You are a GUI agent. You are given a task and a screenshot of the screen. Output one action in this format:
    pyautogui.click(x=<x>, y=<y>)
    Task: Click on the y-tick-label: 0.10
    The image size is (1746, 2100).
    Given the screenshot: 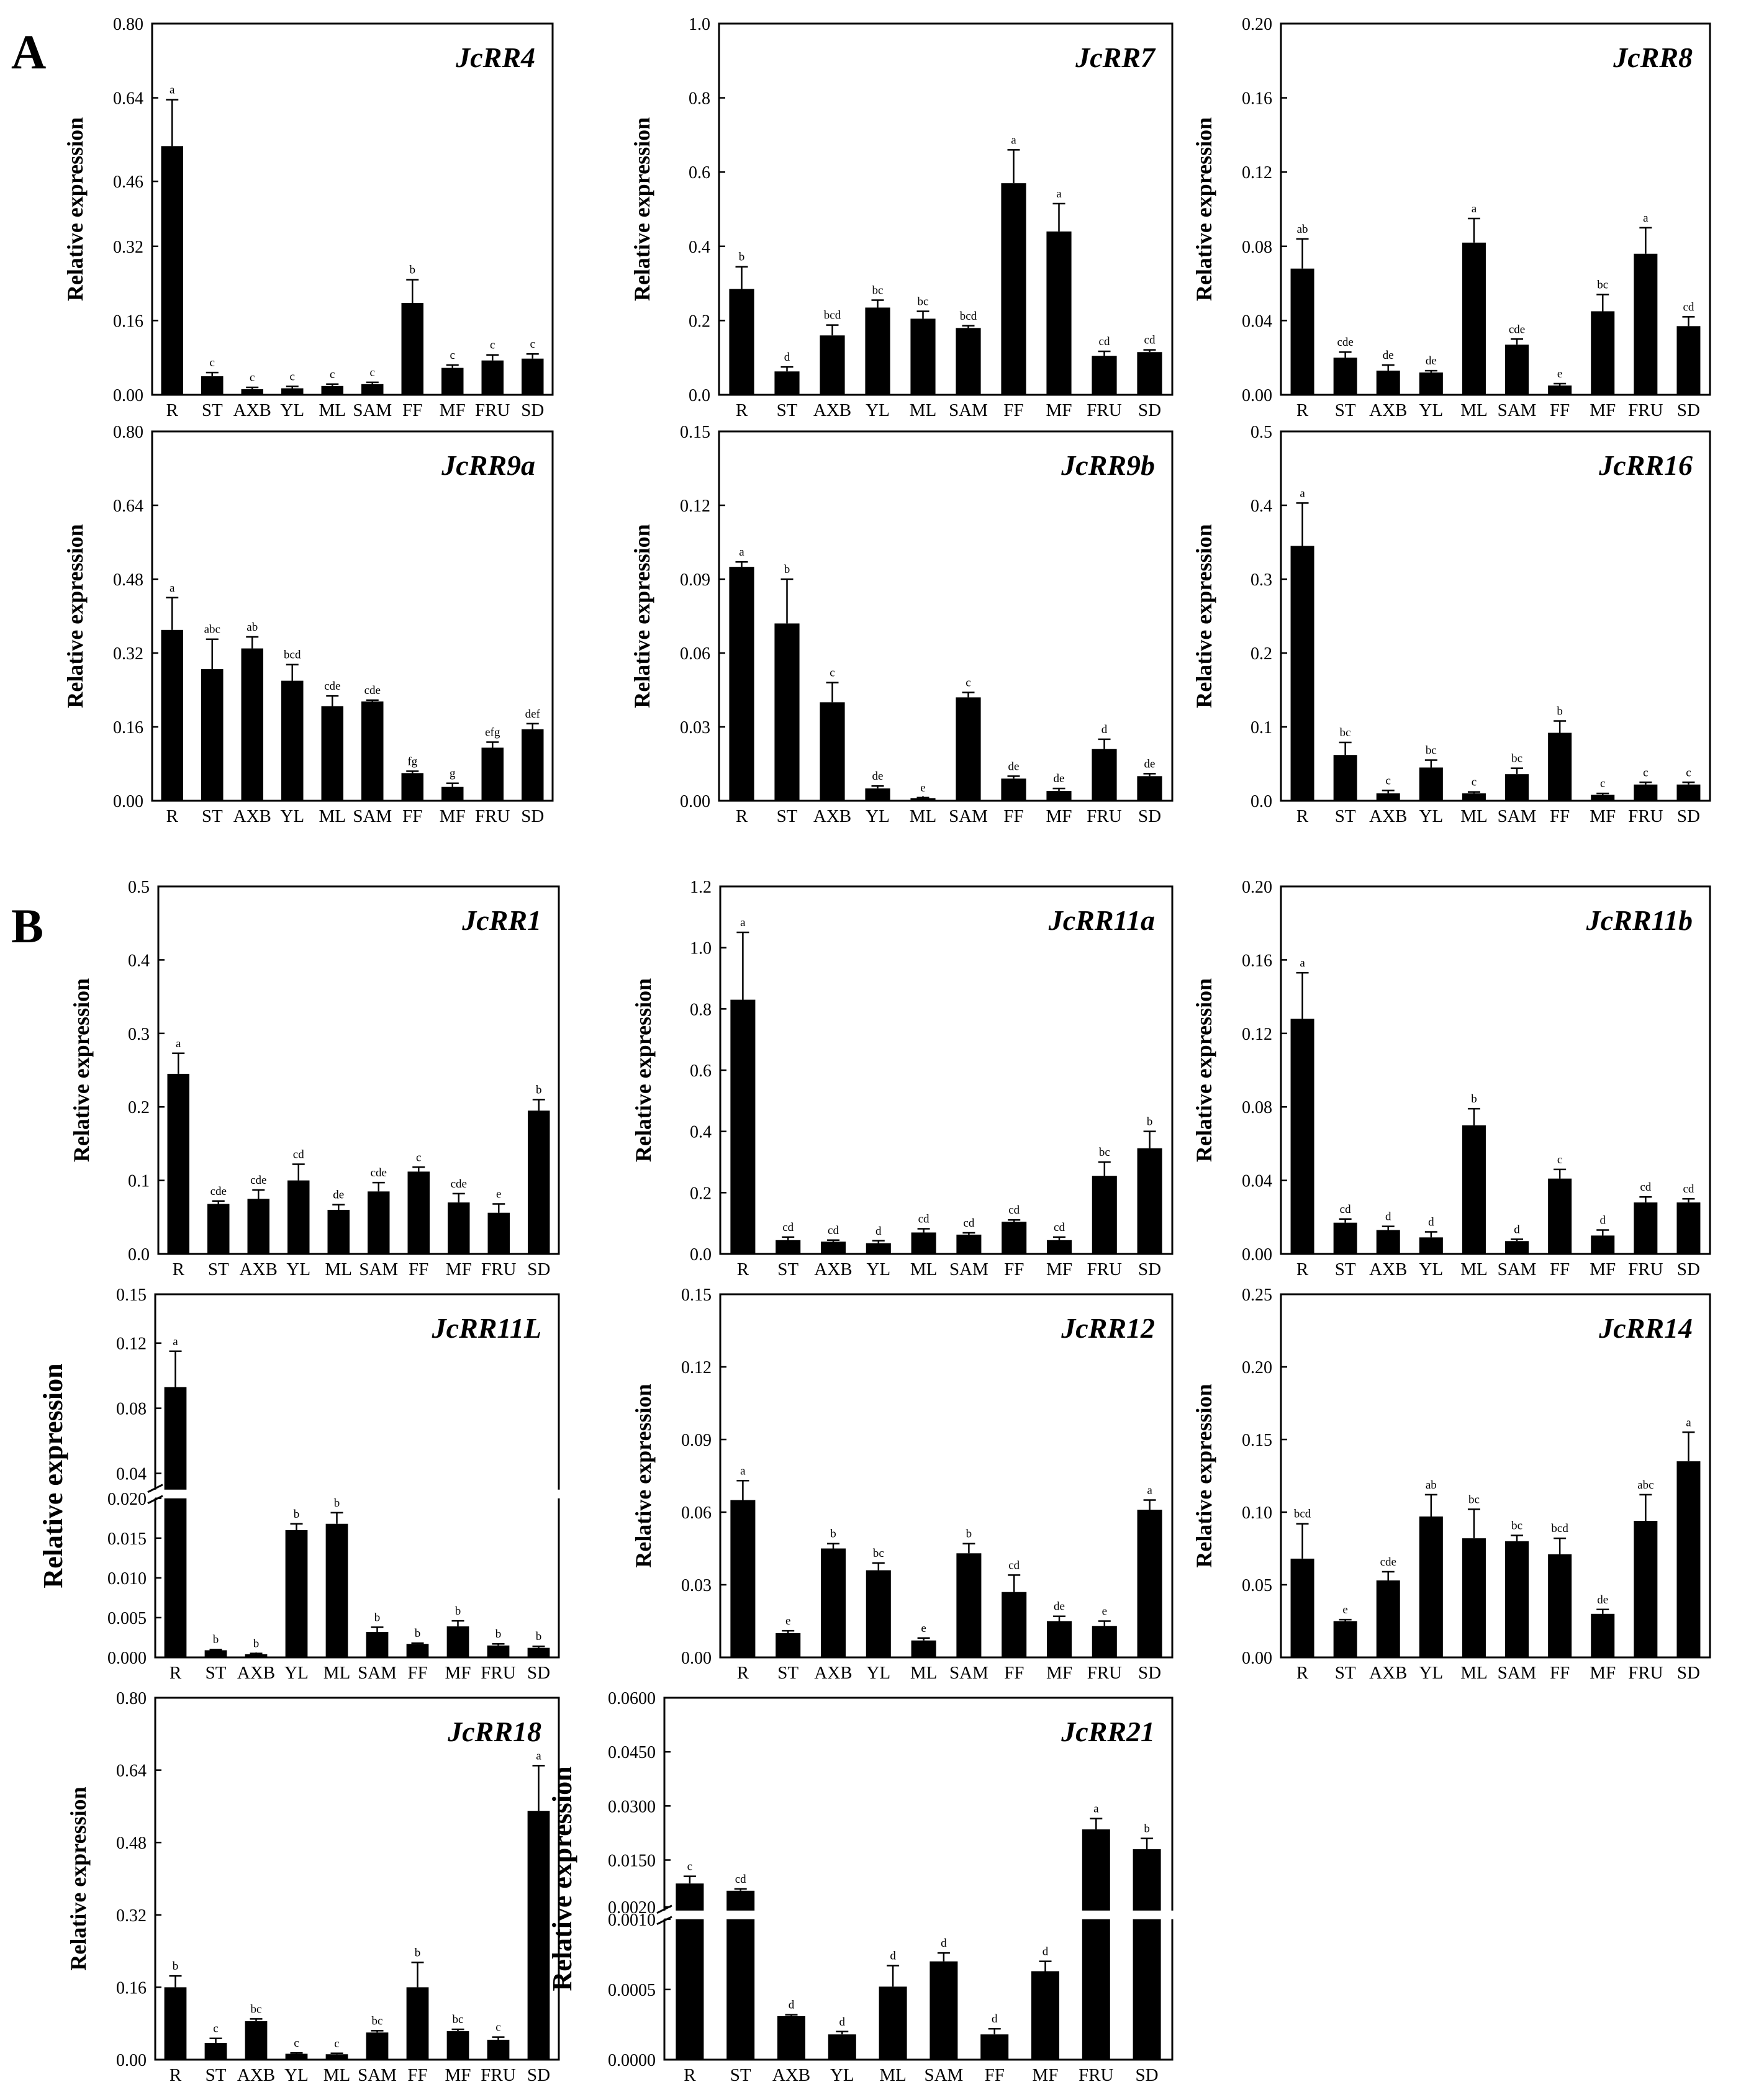 What is the action you would take?
    pyautogui.click(x=1257, y=1513)
    